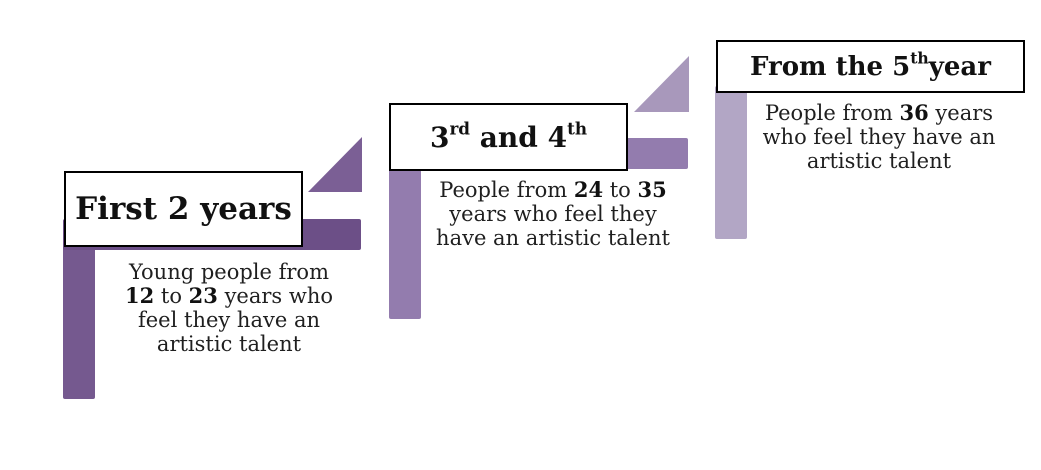 This screenshot has width=1041, height=470. What do you see at coordinates (577, 127) in the screenshot?
I see `stage2-title-b-sup: th` at bounding box center [577, 127].